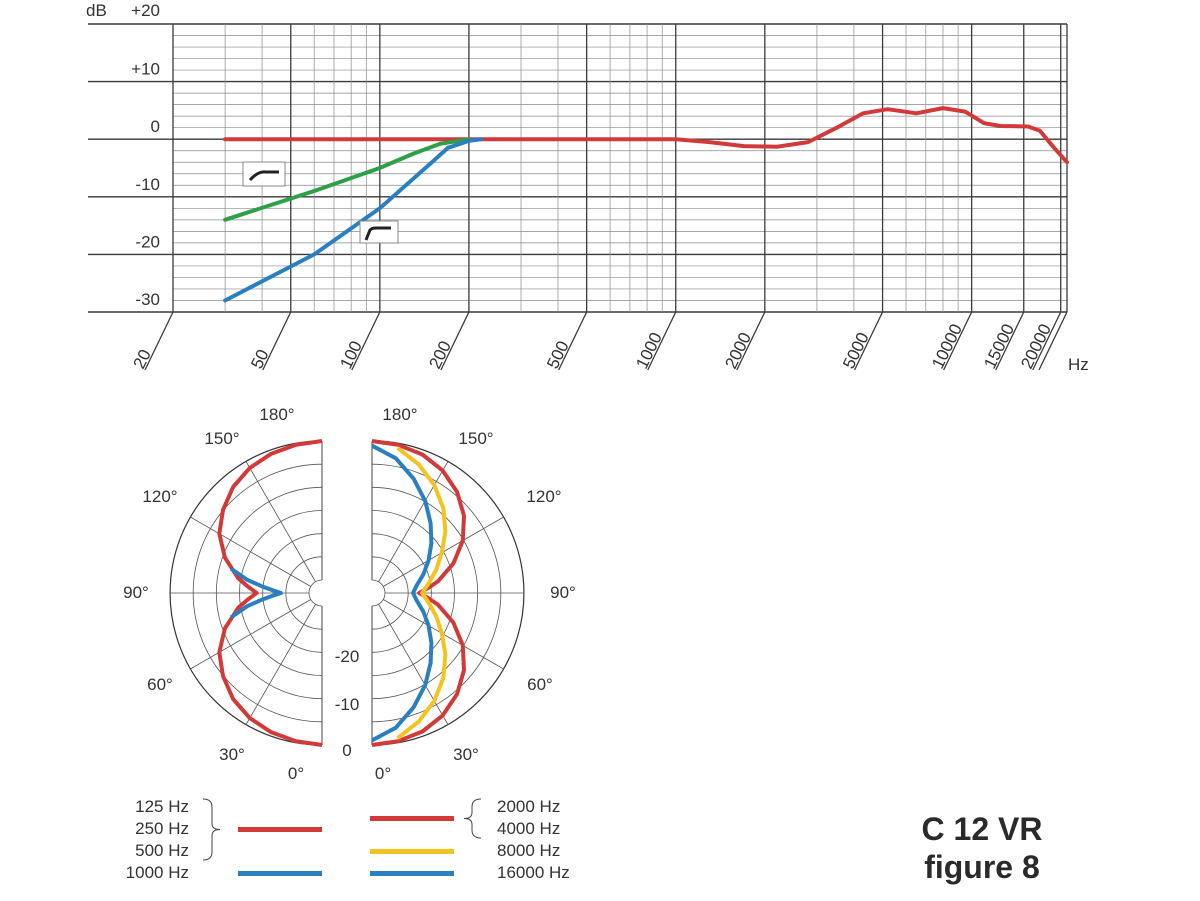  What do you see at coordinates (162, 828) in the screenshot?
I see `legend-frequency-label: 250 Hz` at bounding box center [162, 828].